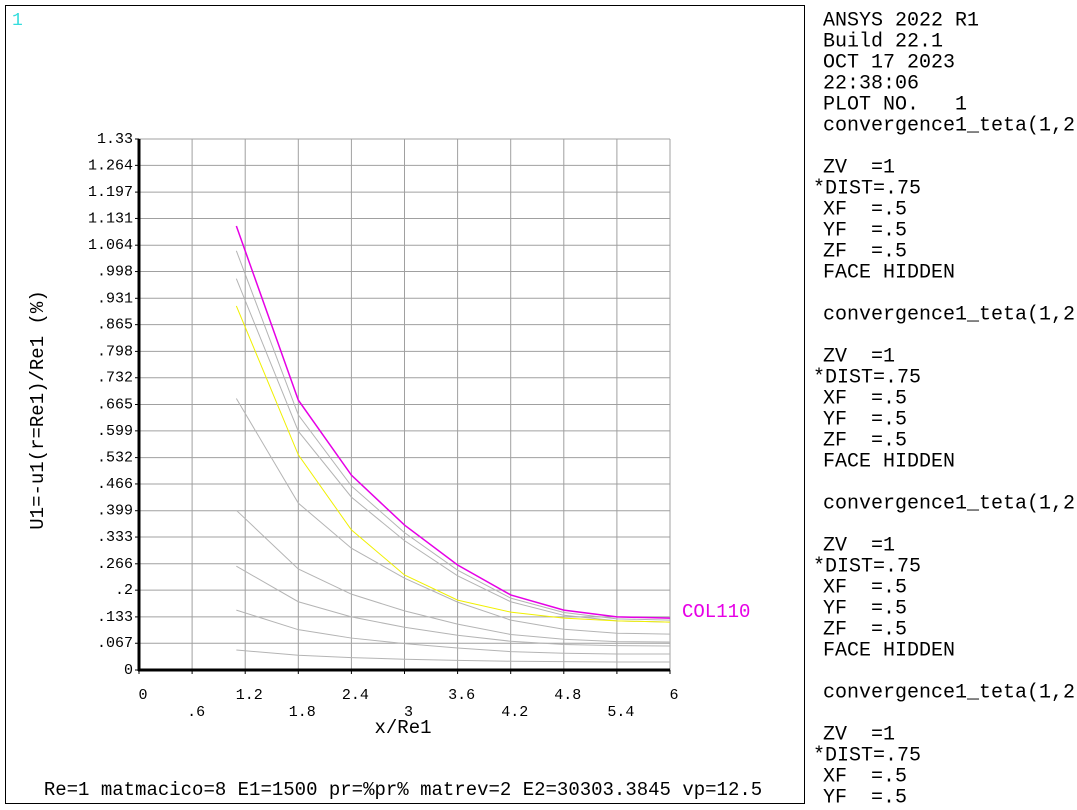 This screenshot has width=1077, height=810. What do you see at coordinates (115, 431) in the screenshot?
I see `y-tick-label: .599` at bounding box center [115, 431].